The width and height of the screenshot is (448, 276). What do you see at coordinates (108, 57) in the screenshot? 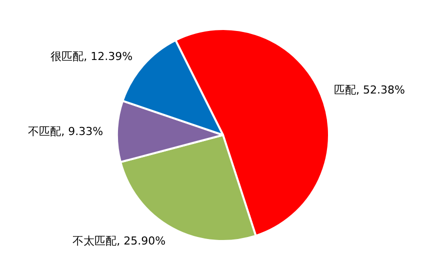
I see `data-label: , 12.39%` at bounding box center [108, 57].